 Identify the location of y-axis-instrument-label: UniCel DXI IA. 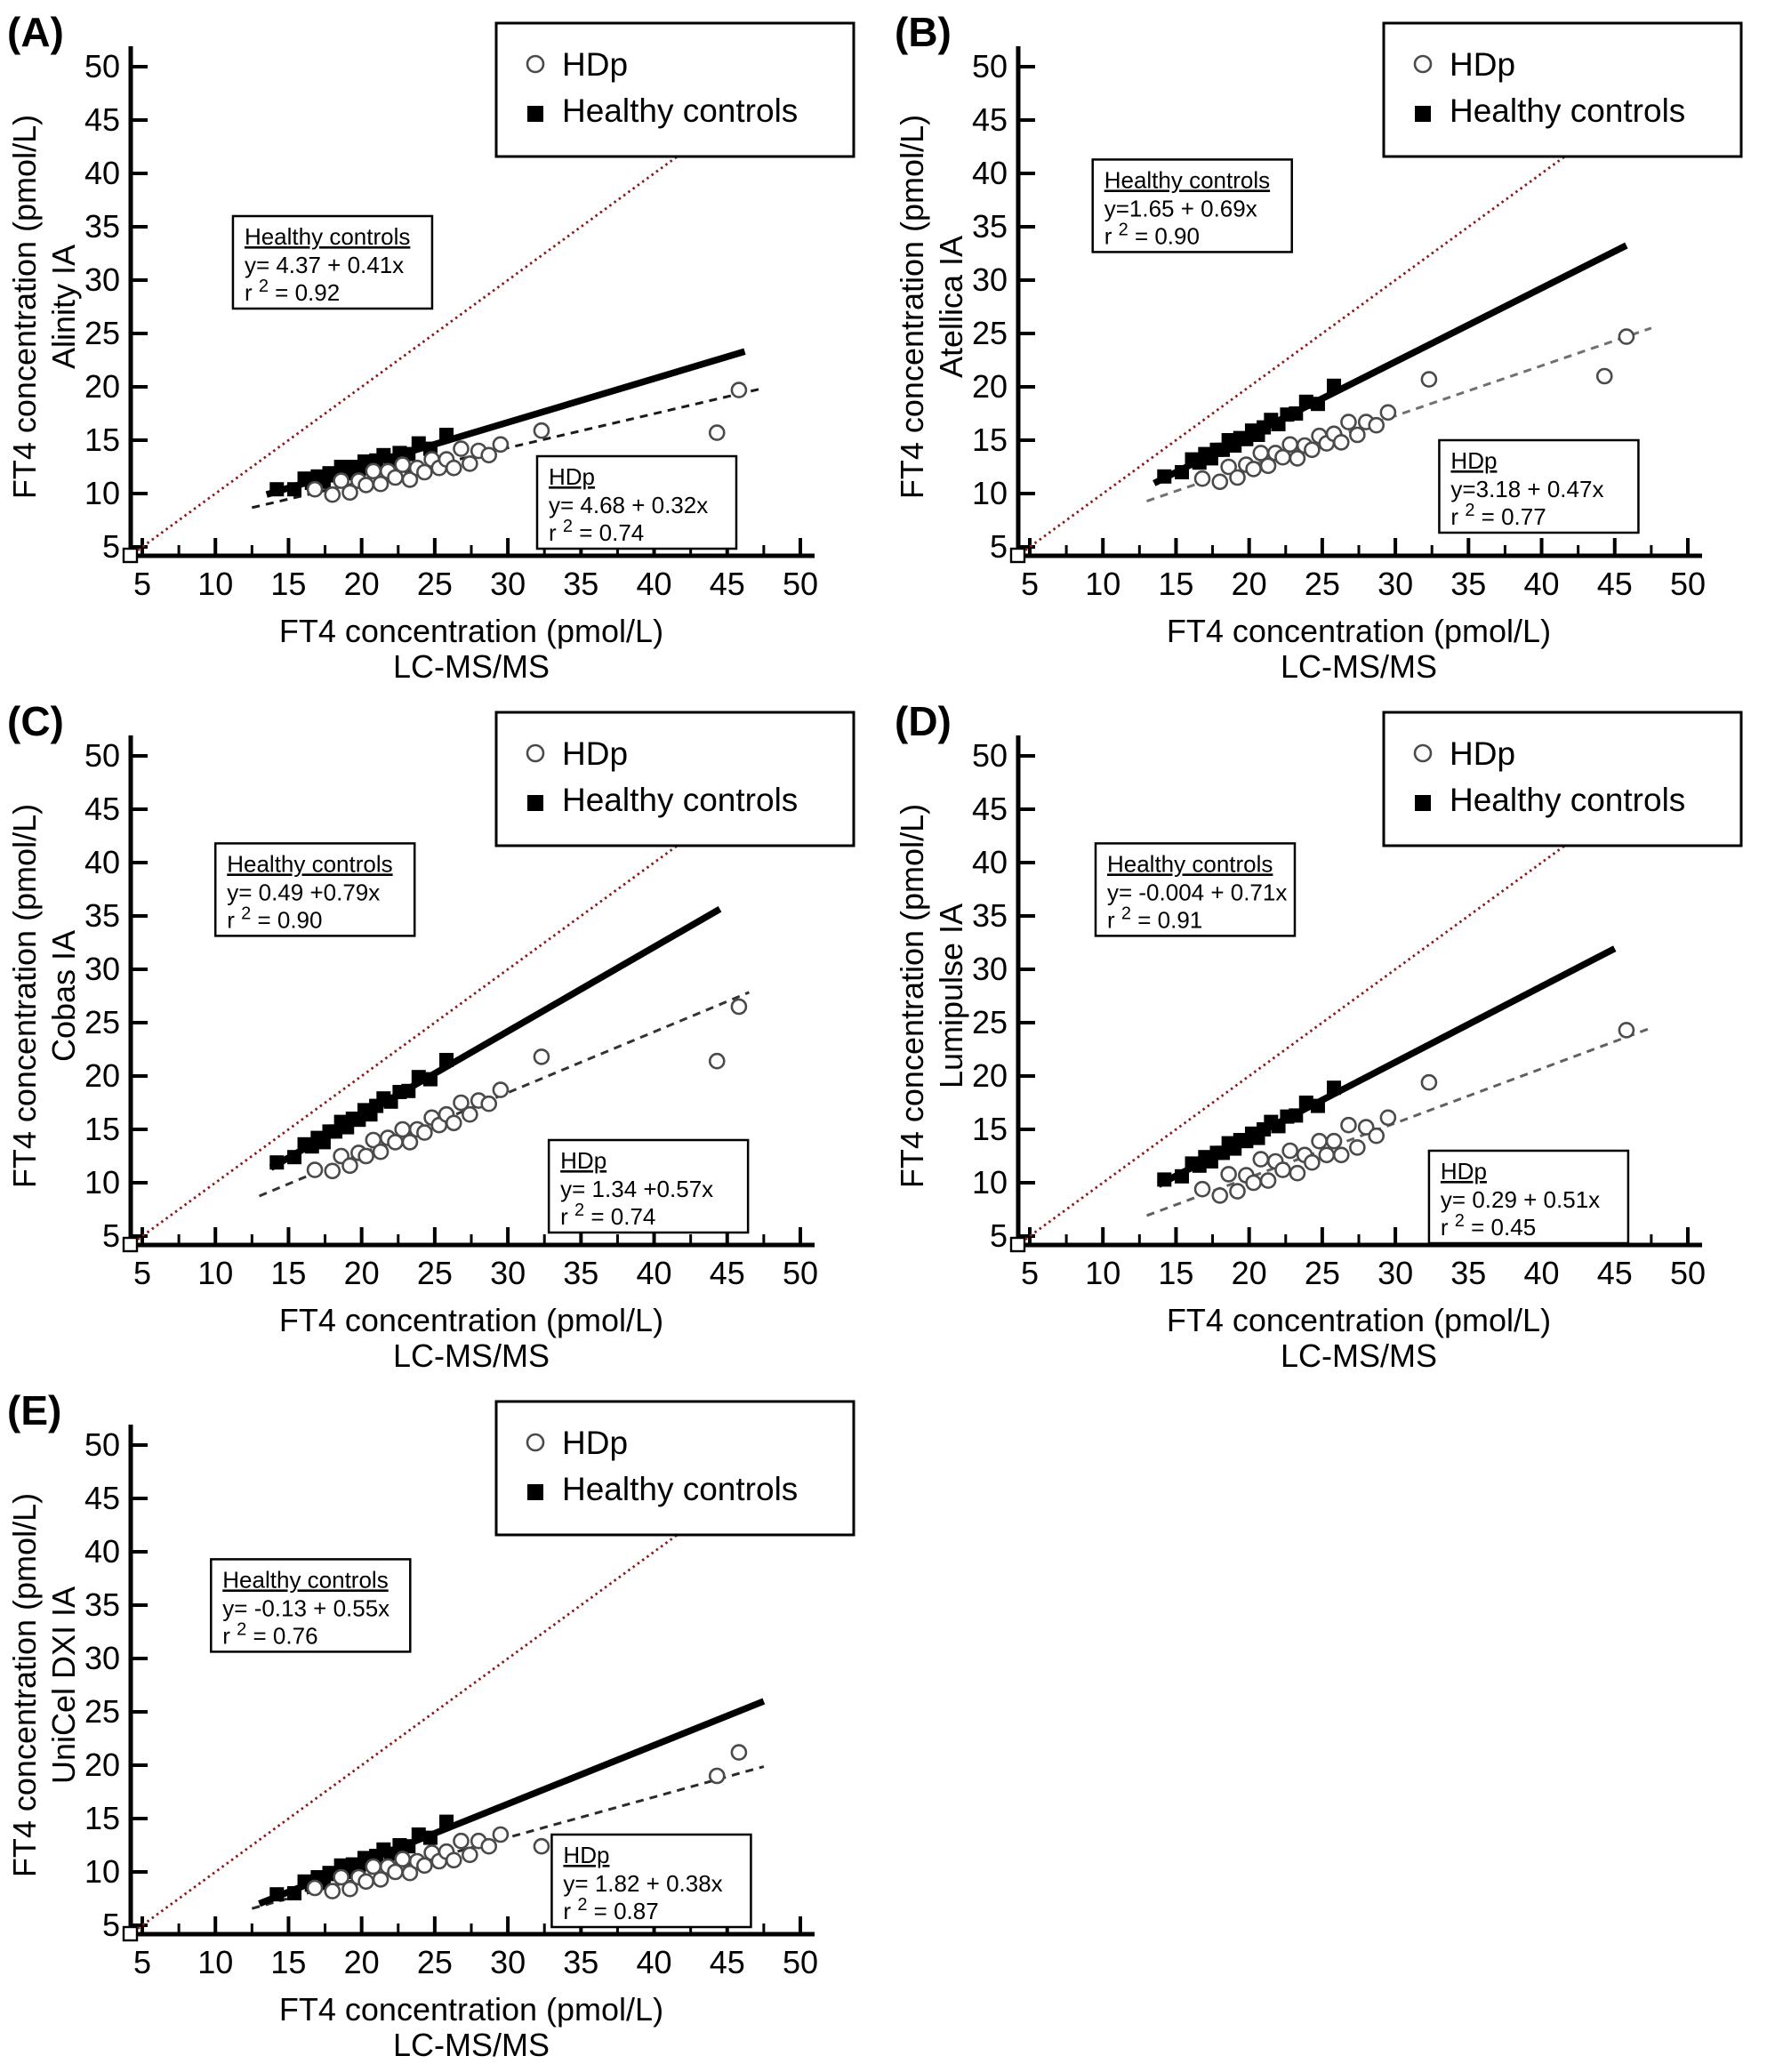
(63, 1685).